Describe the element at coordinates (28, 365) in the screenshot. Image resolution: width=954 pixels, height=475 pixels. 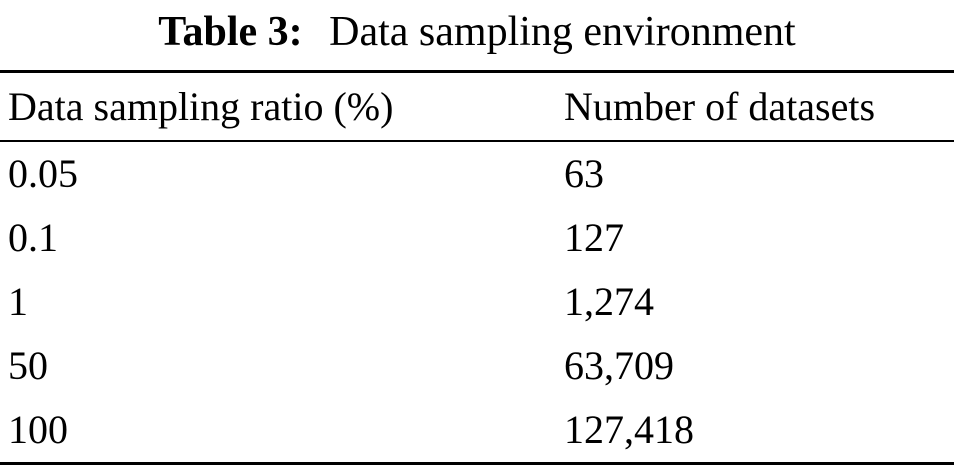
I see `ratio-cell: 50` at that location.